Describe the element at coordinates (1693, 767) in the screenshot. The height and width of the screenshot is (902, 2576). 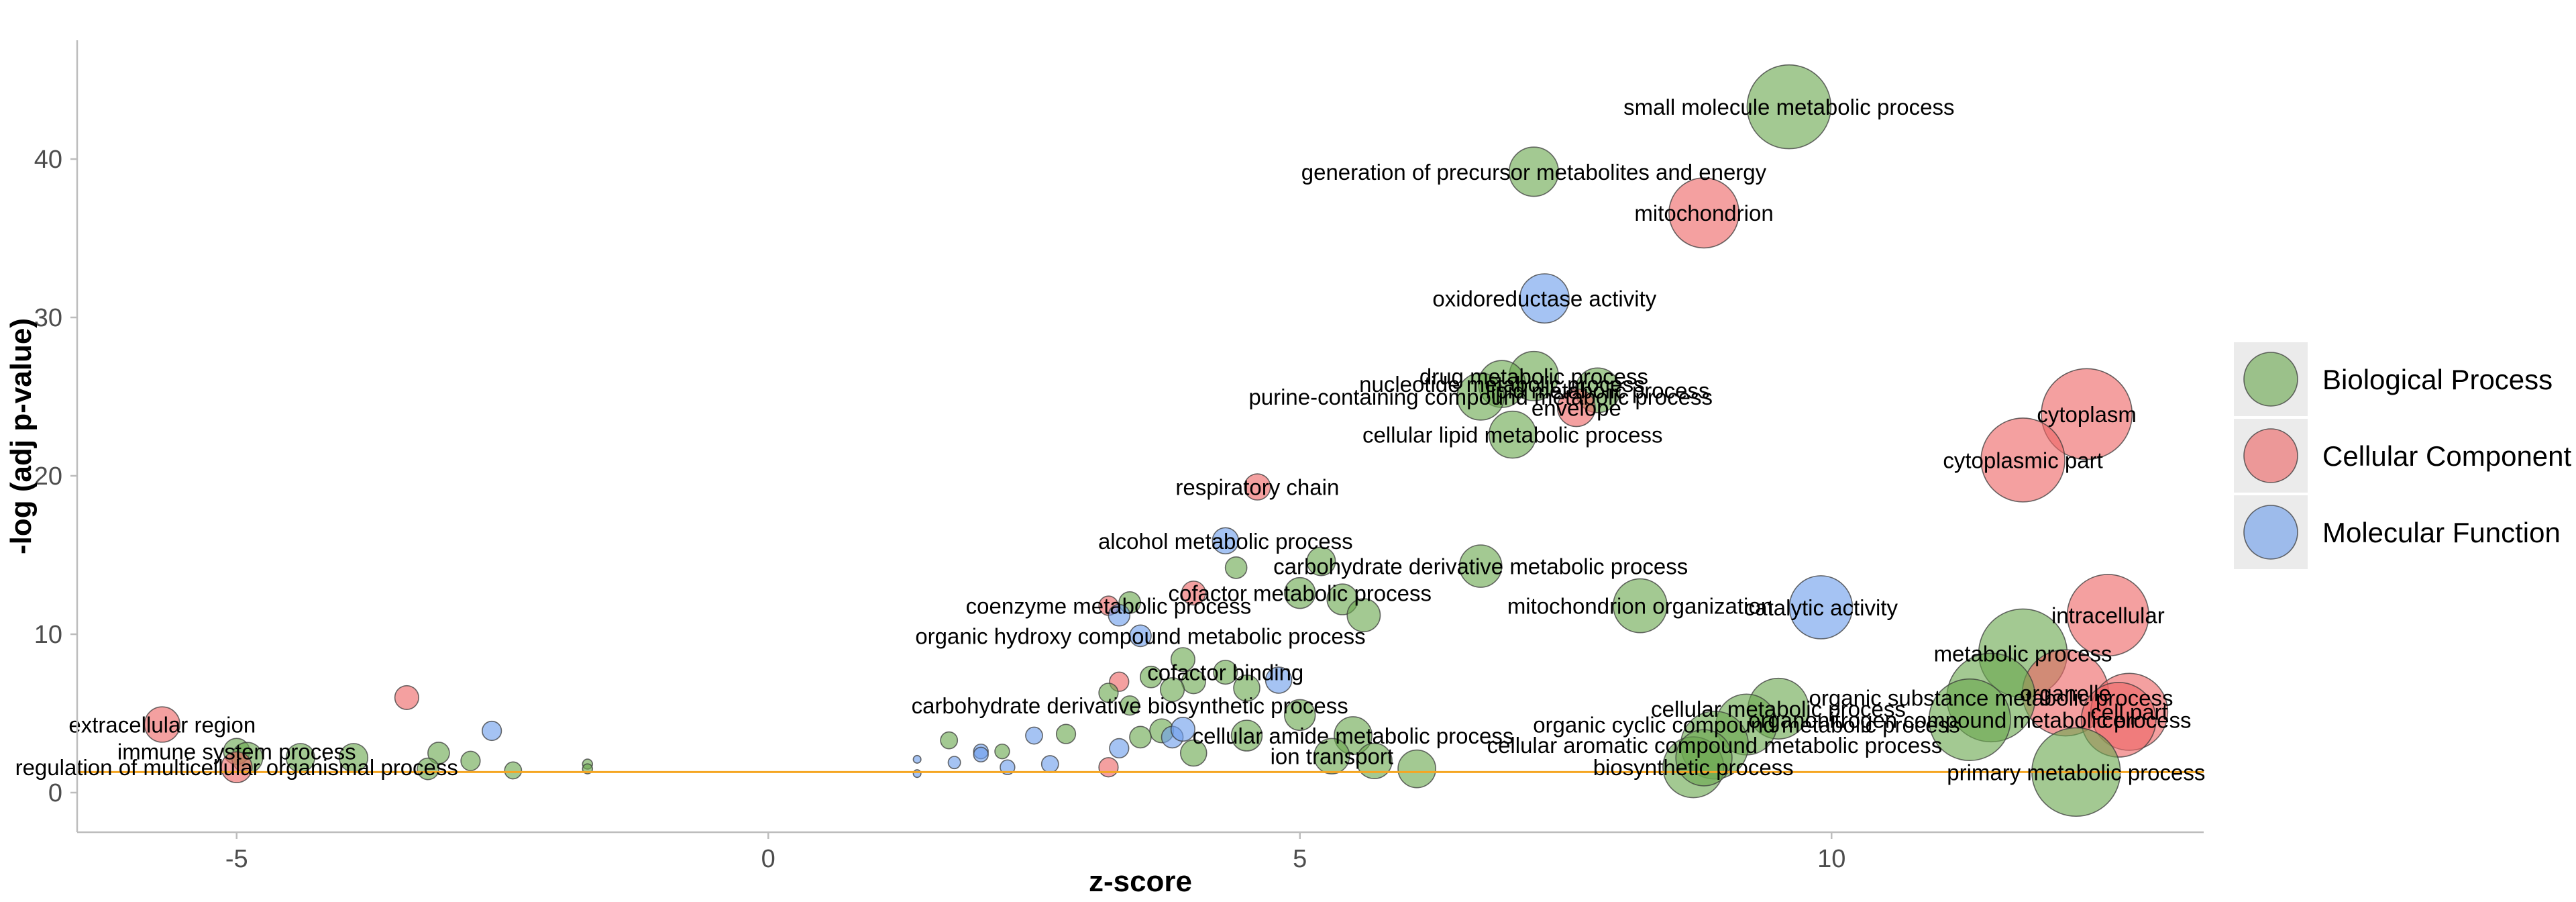
I see `bubble-label: biosynthetic process` at that location.